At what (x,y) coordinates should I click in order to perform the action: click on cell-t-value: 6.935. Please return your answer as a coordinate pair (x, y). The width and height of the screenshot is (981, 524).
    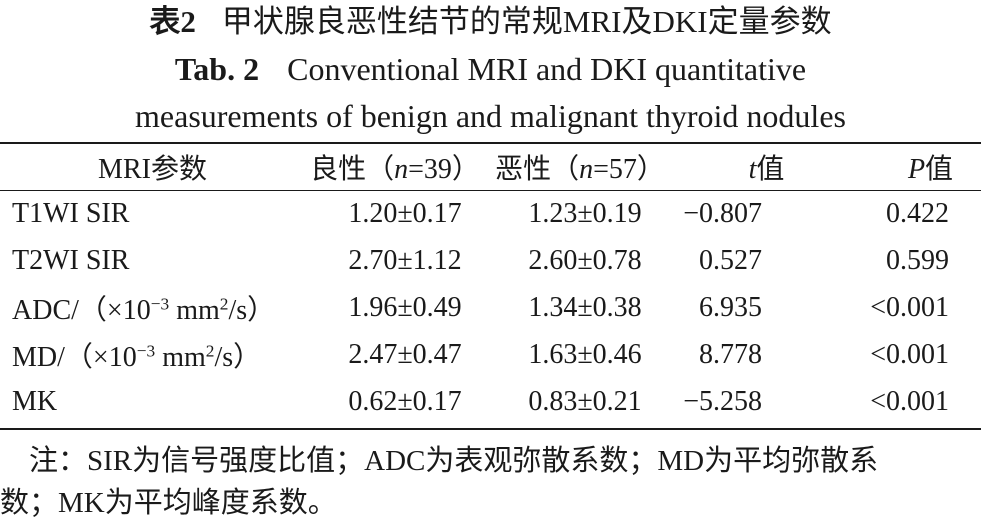
    Looking at the image, I should click on (730, 307).